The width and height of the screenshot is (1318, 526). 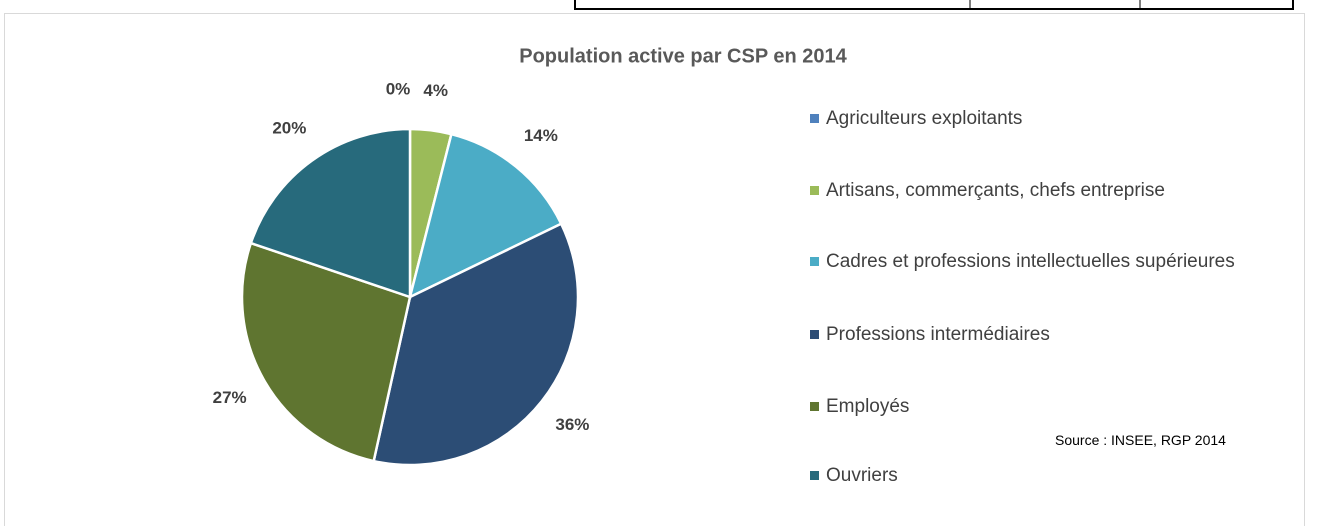 I want to click on data-label: 14%, so click(x=541, y=135).